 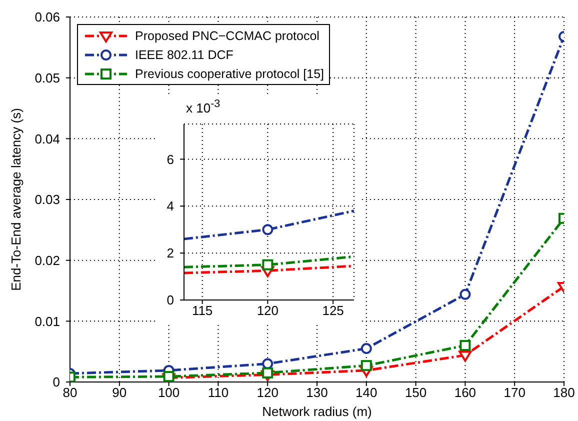 I want to click on x-tick-label: 80, so click(x=70, y=392).